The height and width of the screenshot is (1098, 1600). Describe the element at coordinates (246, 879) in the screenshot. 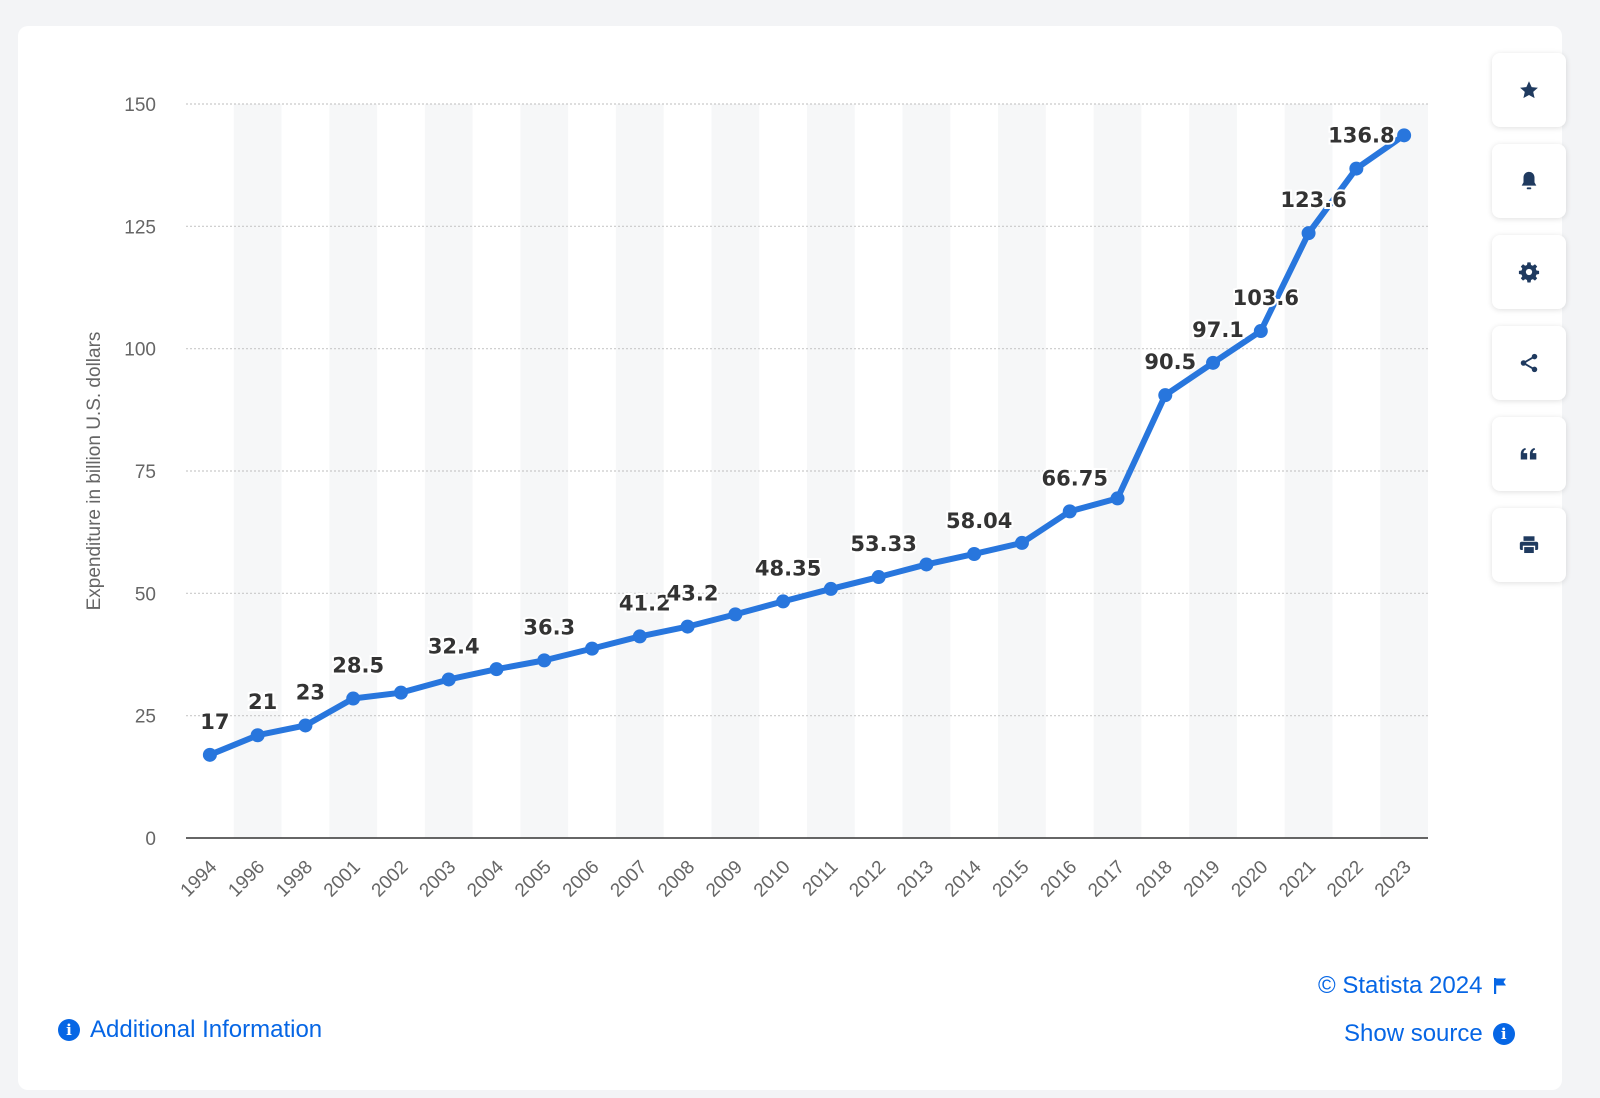

I see `x-tick-label: 1996` at that location.